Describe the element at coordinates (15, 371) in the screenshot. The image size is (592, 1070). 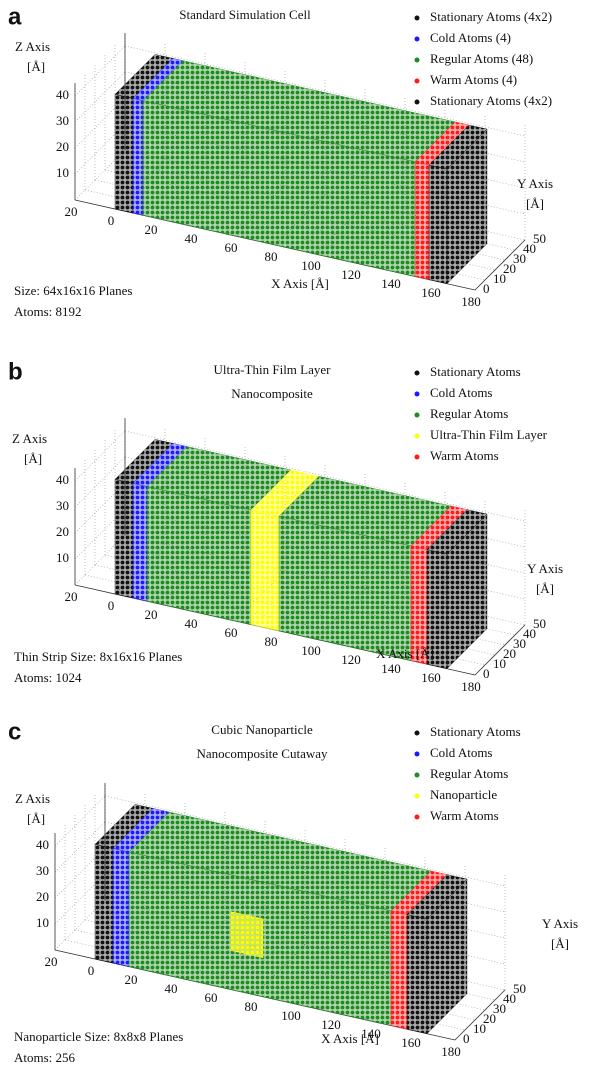
I see `panel-label: b` at that location.